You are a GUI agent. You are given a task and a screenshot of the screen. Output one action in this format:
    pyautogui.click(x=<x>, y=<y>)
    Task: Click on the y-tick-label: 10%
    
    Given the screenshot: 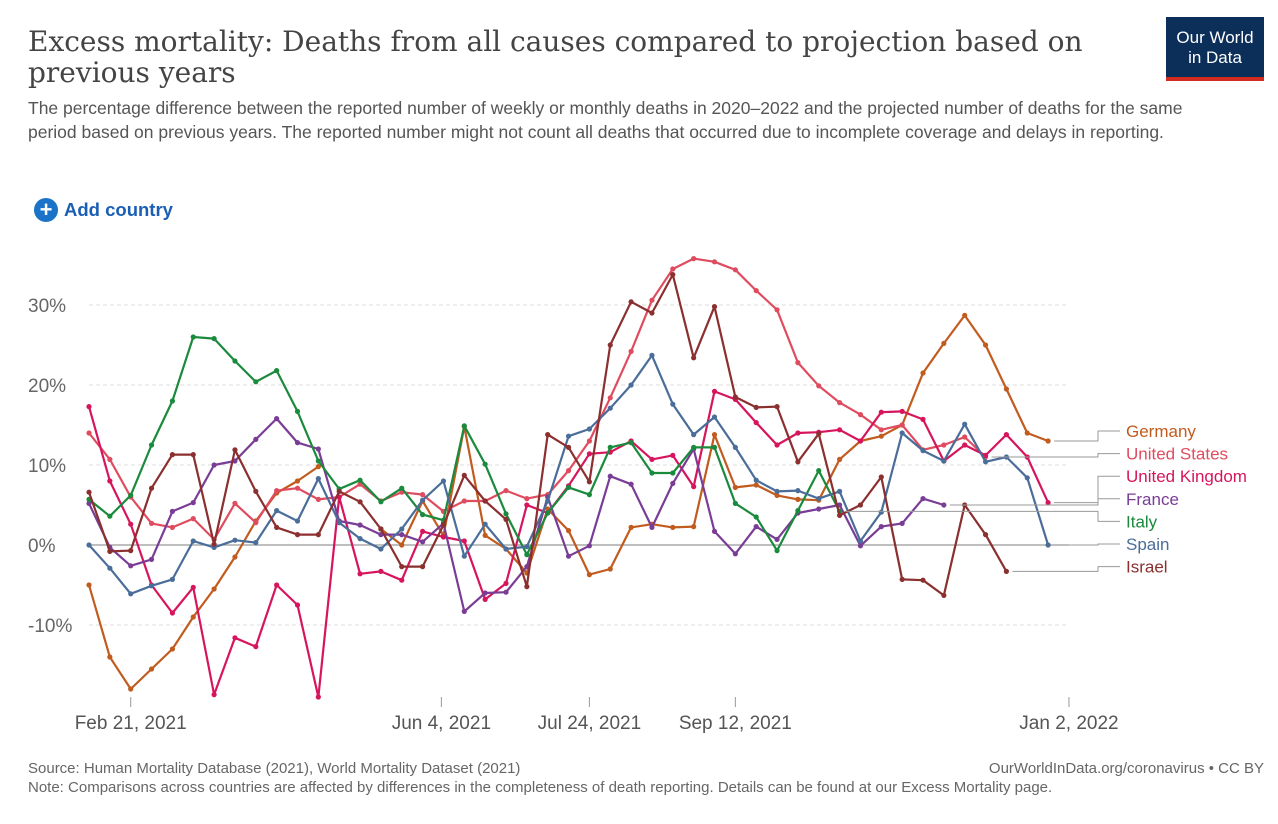 What is the action you would take?
    pyautogui.click(x=47, y=466)
    